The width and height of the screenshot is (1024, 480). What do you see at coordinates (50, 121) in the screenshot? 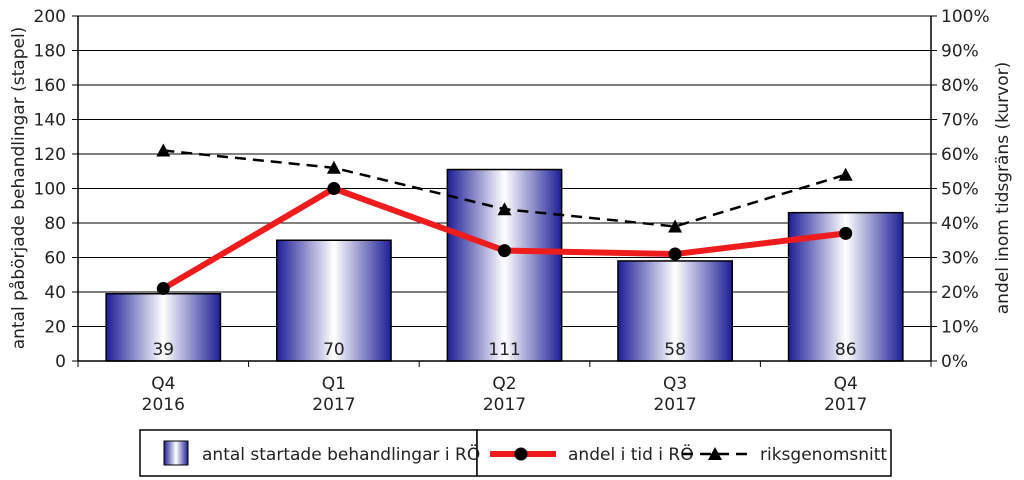
I see `left-tick-label: 140` at bounding box center [50, 121].